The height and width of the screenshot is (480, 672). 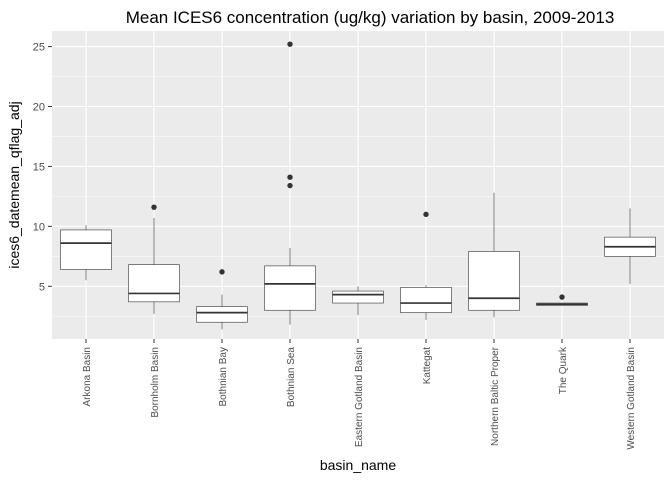 What do you see at coordinates (87, 376) in the screenshot?
I see `x-tick-label: Arkona Basin` at bounding box center [87, 376].